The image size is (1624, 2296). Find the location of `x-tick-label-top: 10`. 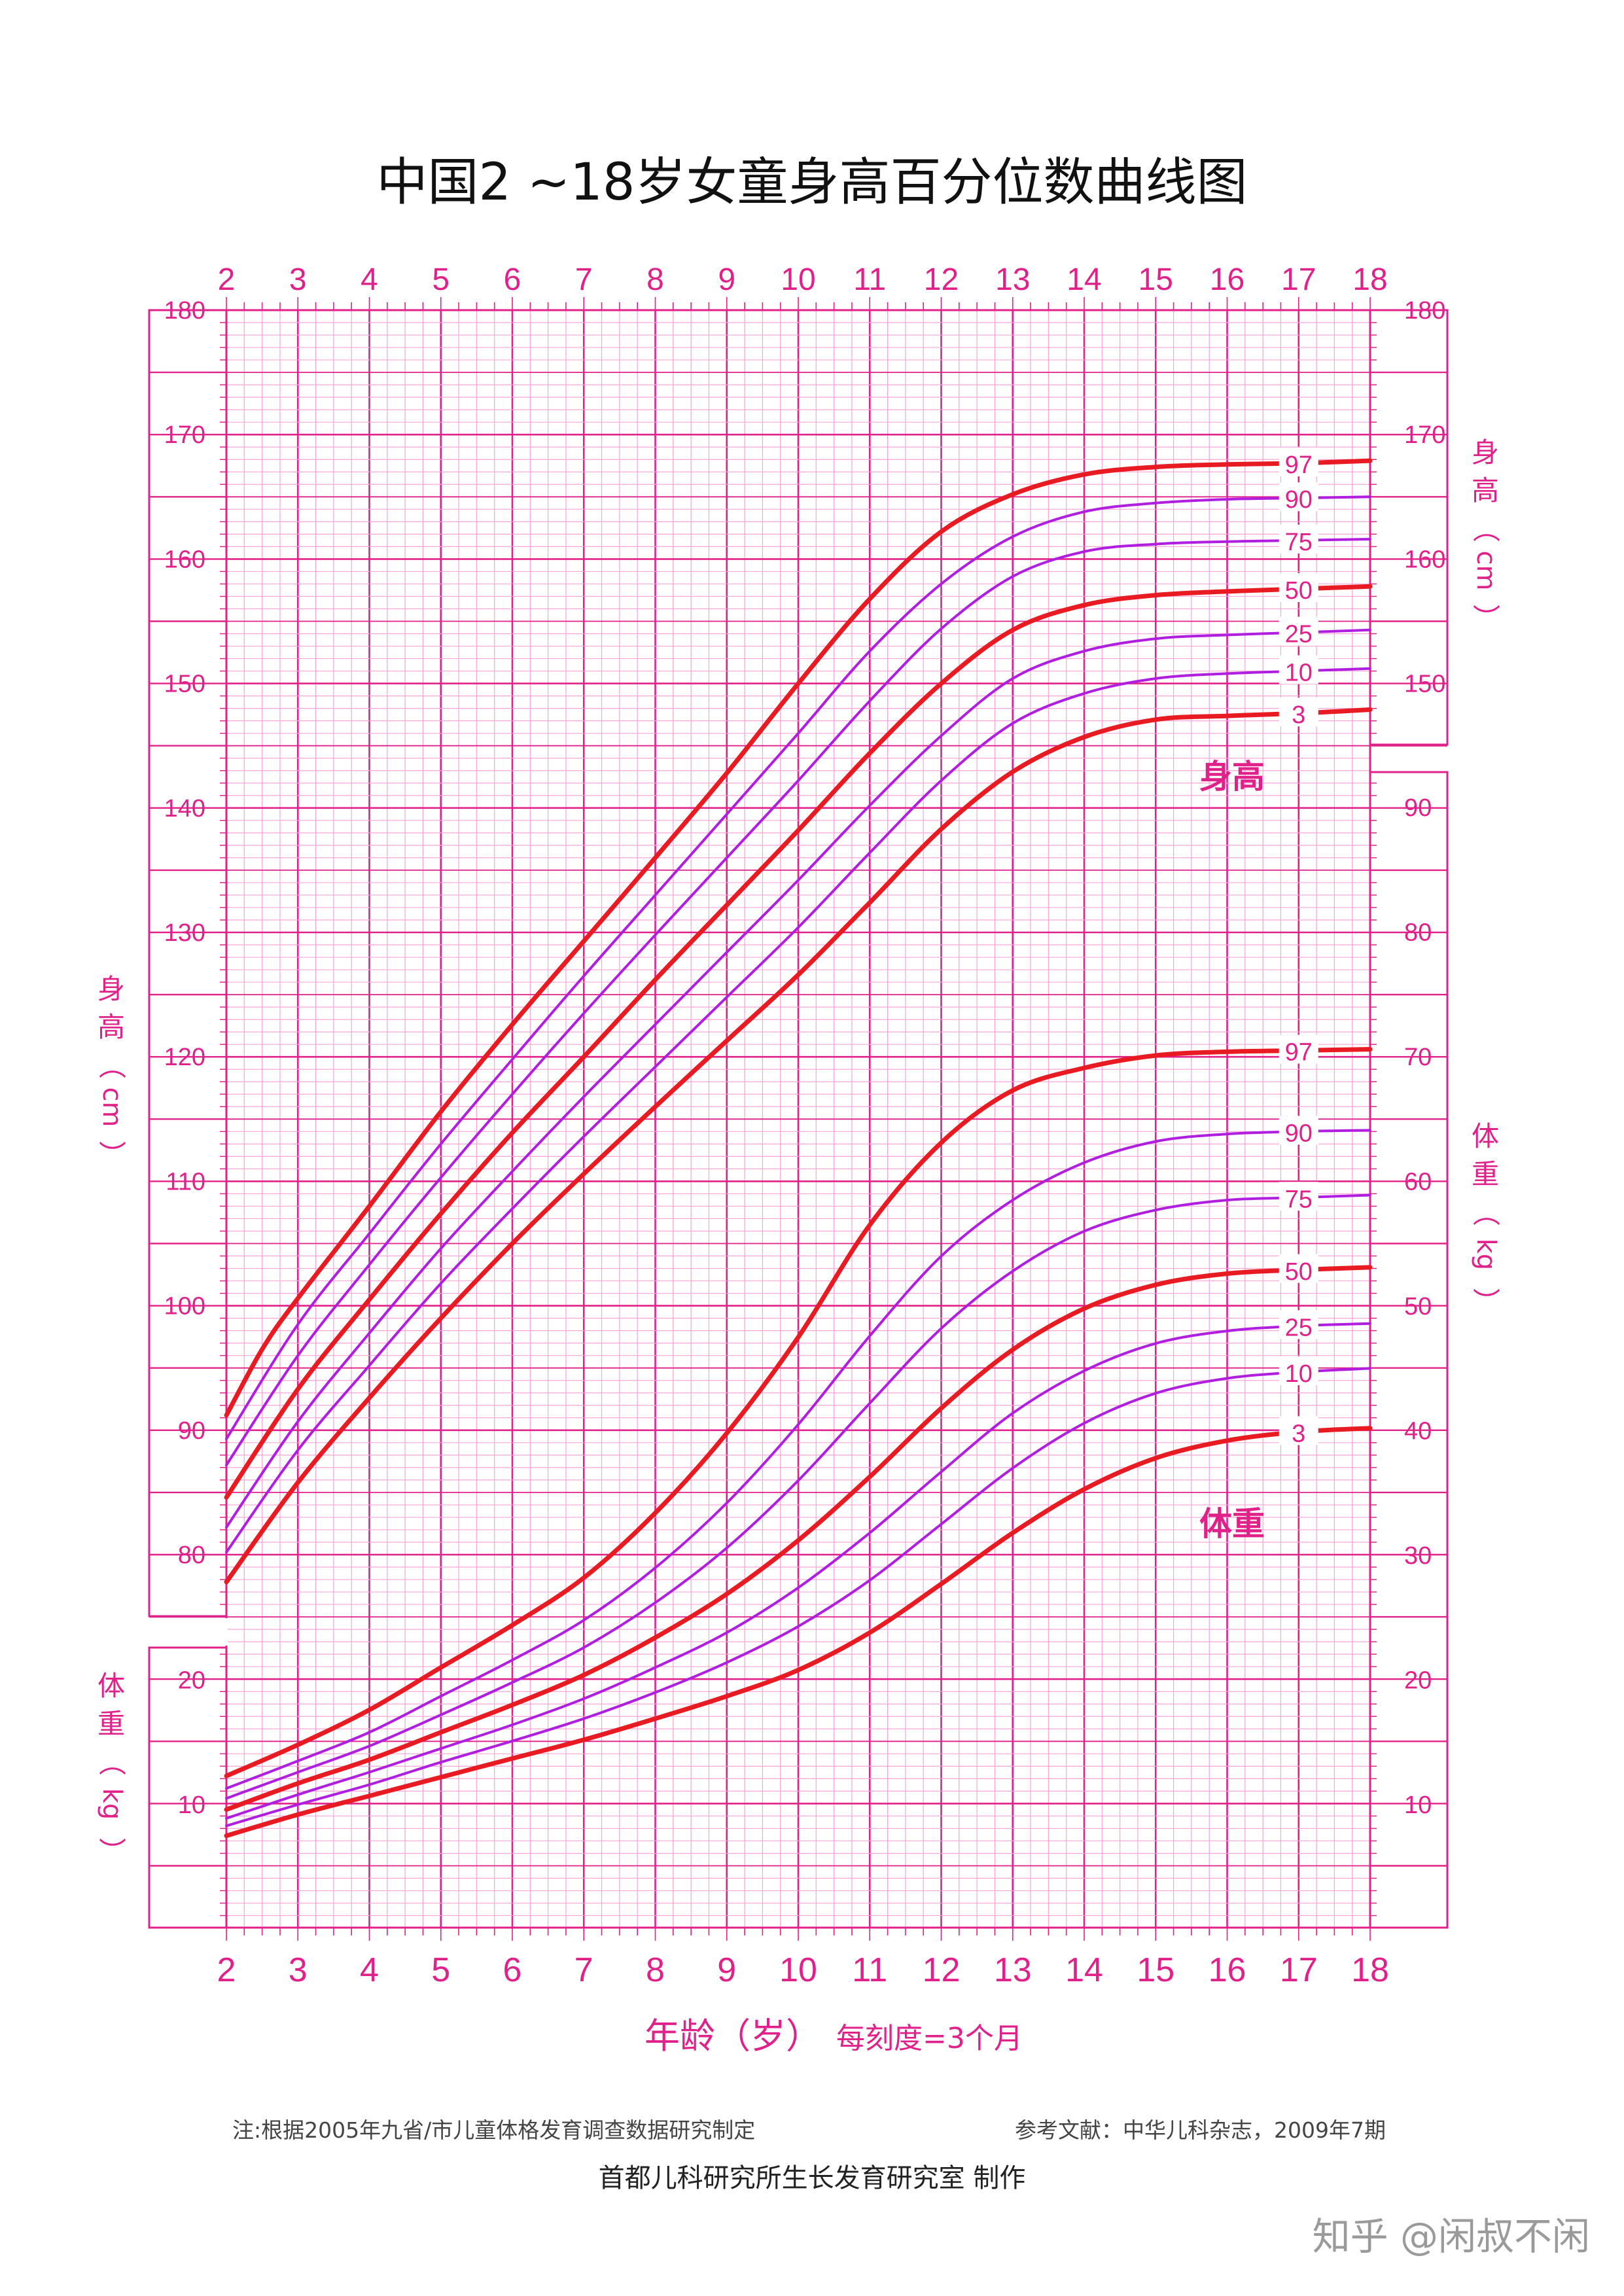

x-tick-label-top: 10 is located at coordinates (798, 279).